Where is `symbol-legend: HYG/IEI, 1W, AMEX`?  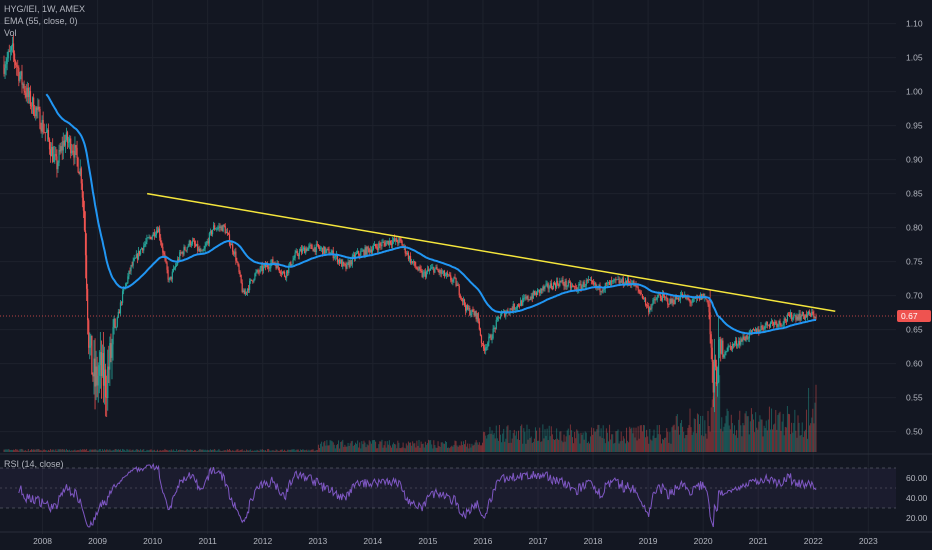
symbol-legend: HYG/IEI, 1W, AMEX is located at coordinates (45, 9).